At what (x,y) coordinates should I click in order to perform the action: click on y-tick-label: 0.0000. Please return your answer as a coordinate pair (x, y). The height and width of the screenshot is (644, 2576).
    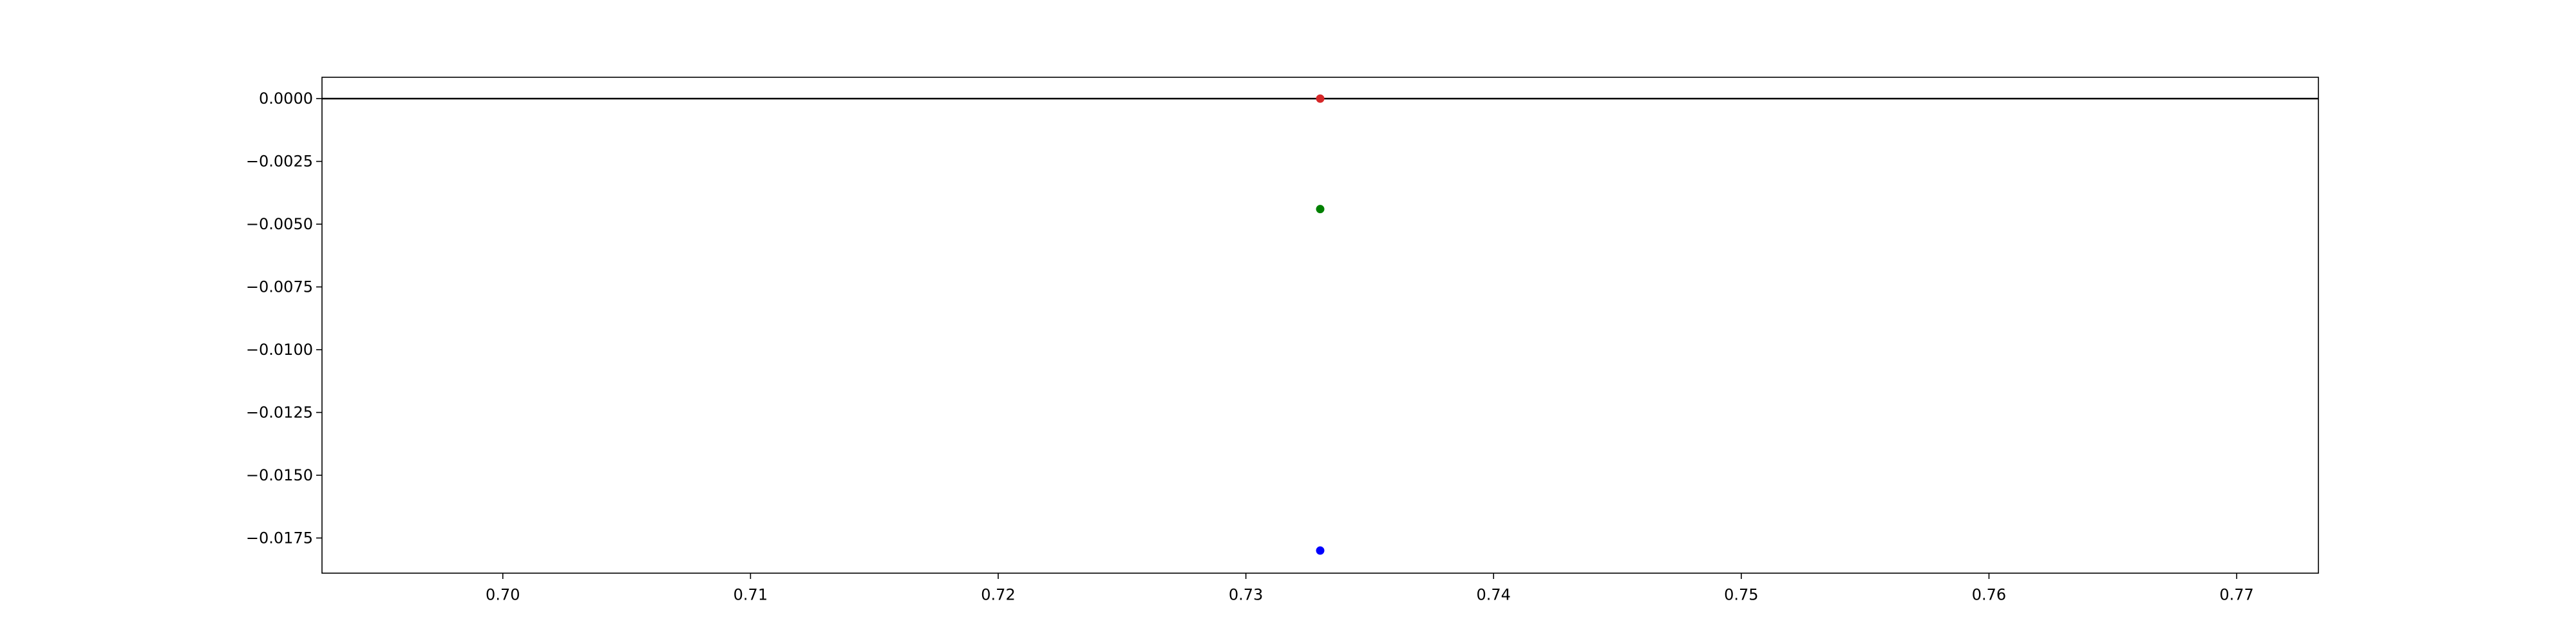
    Looking at the image, I should click on (286, 99).